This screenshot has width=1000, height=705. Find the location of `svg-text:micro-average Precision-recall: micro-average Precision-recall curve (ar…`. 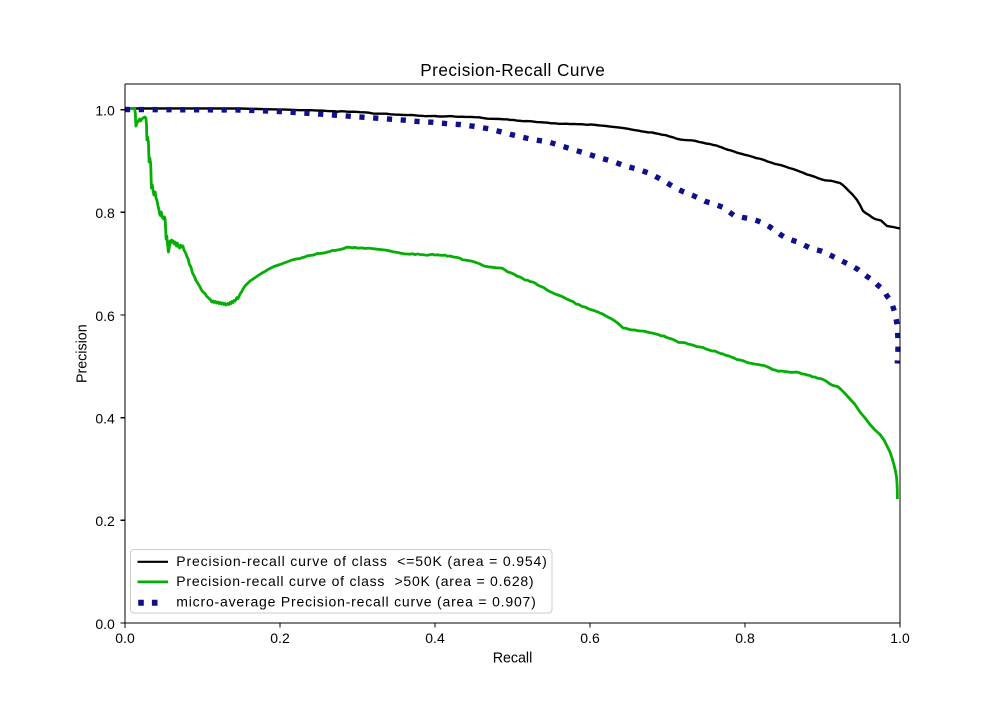

svg-text:micro-average Precision-recall: micro-average Precision-recall curve (ar… is located at coordinates (356, 602).